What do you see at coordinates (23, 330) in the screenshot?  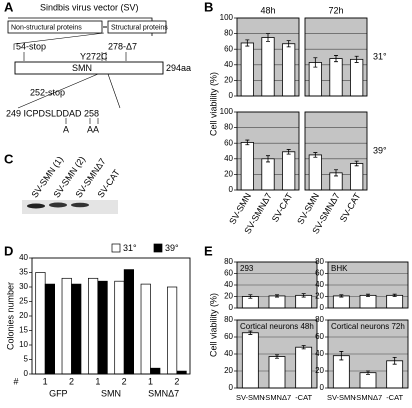 I see `y-tick-label: 15` at bounding box center [23, 330].